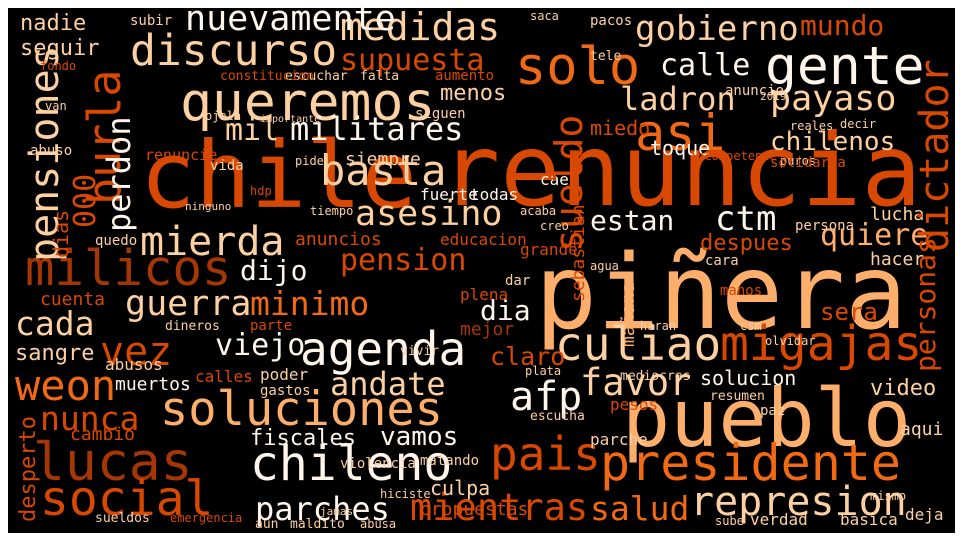 The image size is (963, 541). Describe the element at coordinates (790, 341) in the screenshot. I see `word: olvidar` at that location.